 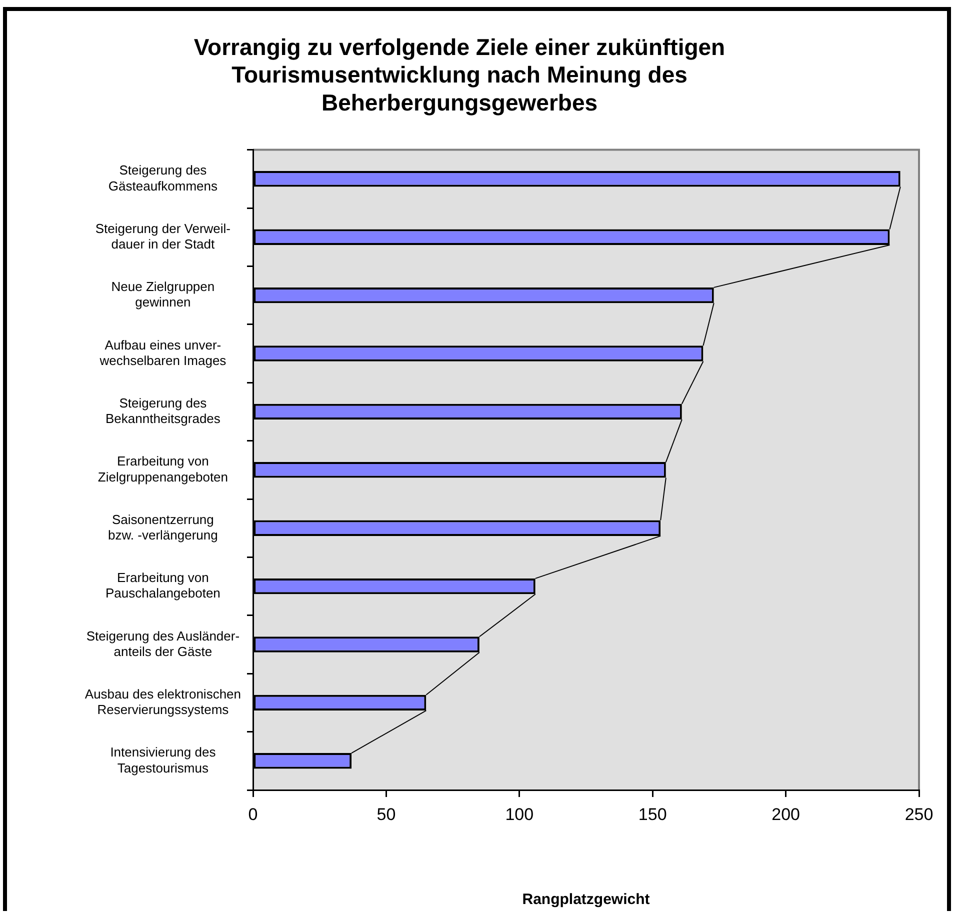 What do you see at coordinates (163, 702) in the screenshot?
I see `y-tick-label: Ausbau des elektronischen Reservierungssystems` at bounding box center [163, 702].